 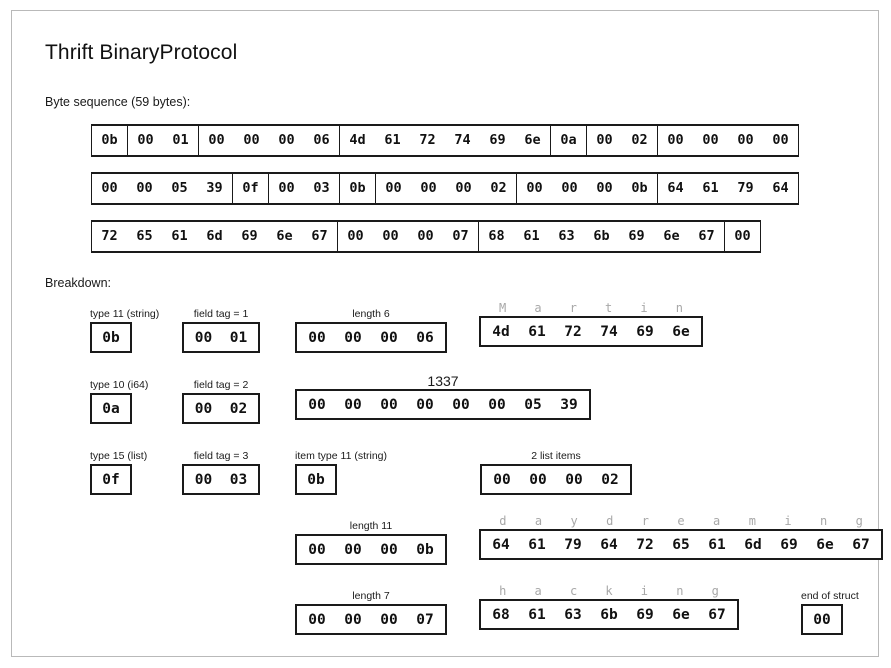 What do you see at coordinates (566, 236) in the screenshot?
I see `byte-cell: 63` at bounding box center [566, 236].